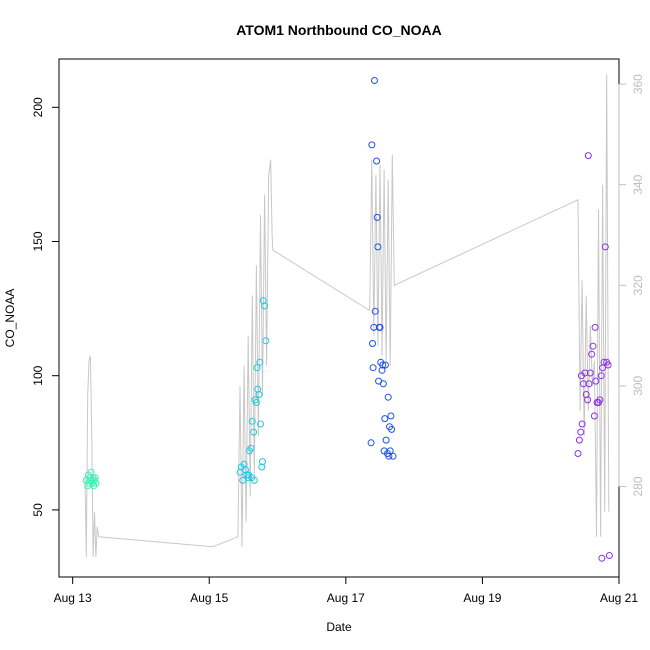 The image size is (650, 650). I want to click on y-tick-label: 50, so click(38, 510).